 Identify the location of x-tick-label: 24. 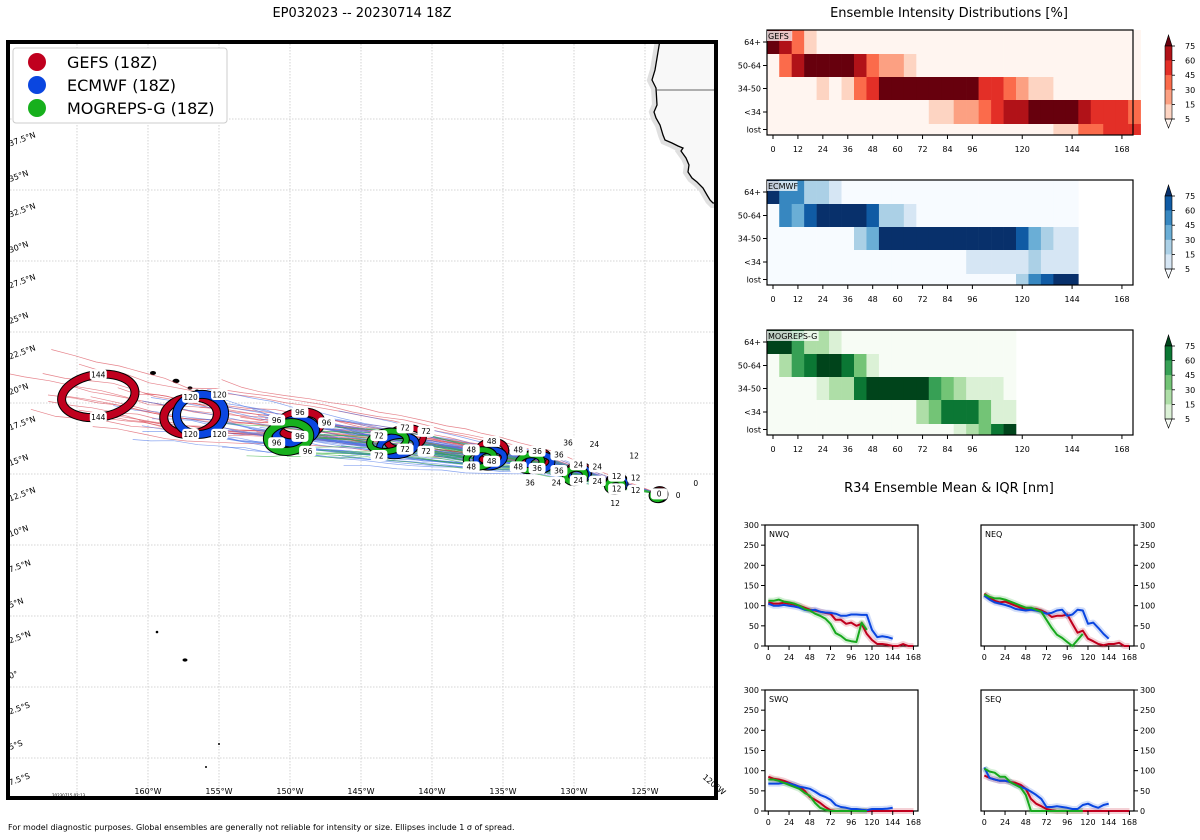
(789, 657).